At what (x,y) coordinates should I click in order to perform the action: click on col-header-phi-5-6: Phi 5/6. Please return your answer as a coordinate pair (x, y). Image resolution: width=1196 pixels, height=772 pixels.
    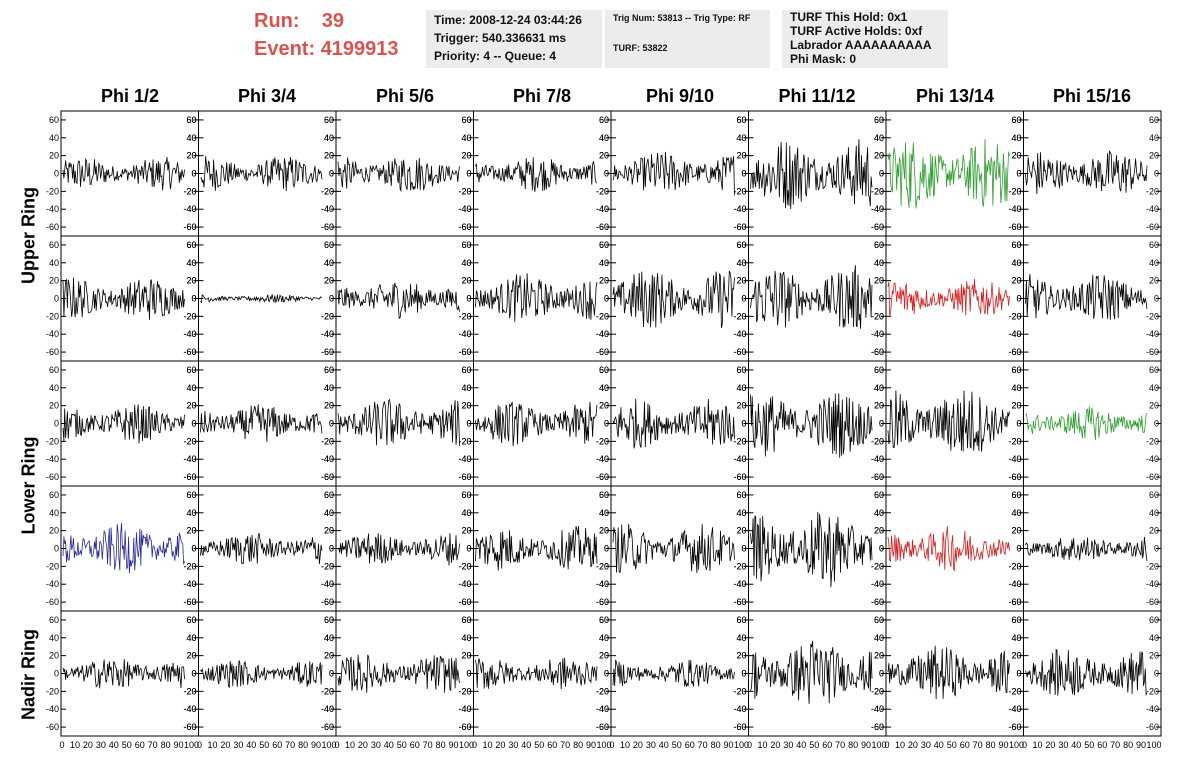
    Looking at the image, I should click on (405, 96).